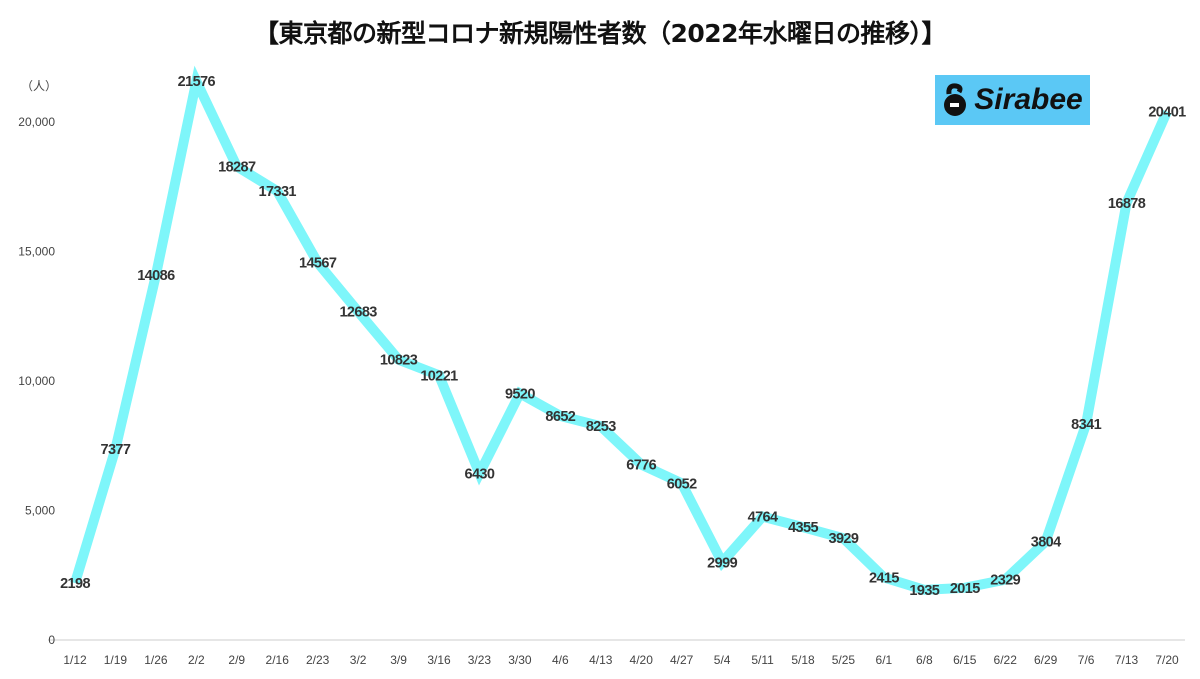  I want to click on data-label: 10823, so click(399, 361).